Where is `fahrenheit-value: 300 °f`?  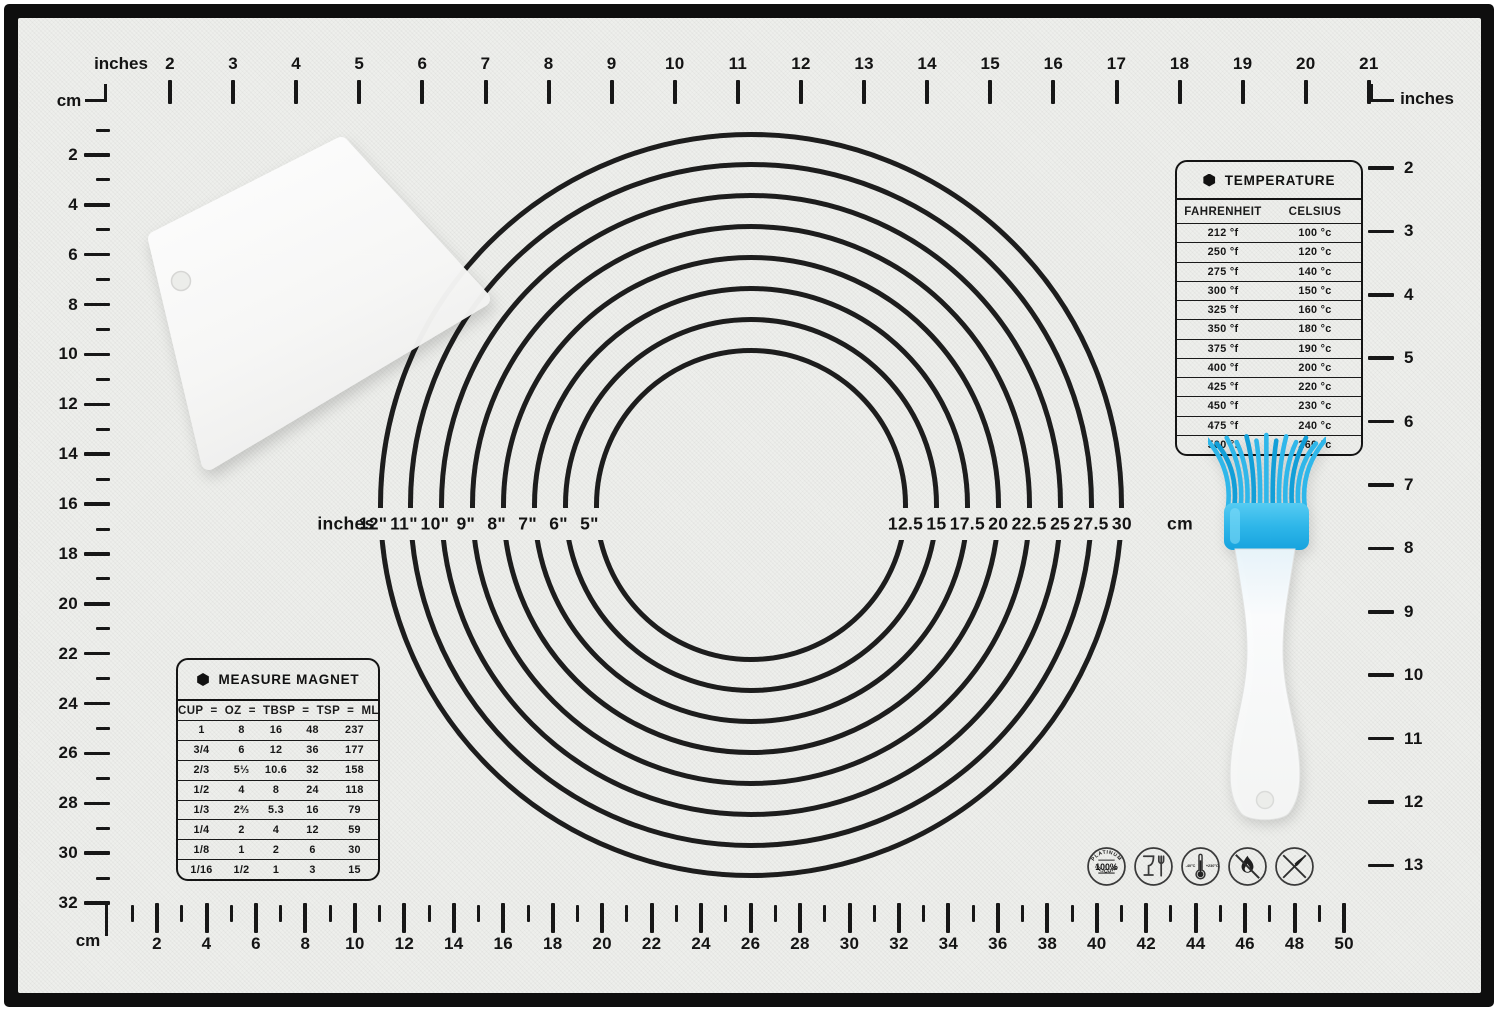 fahrenheit-value: 300 °f is located at coordinates (1223, 290).